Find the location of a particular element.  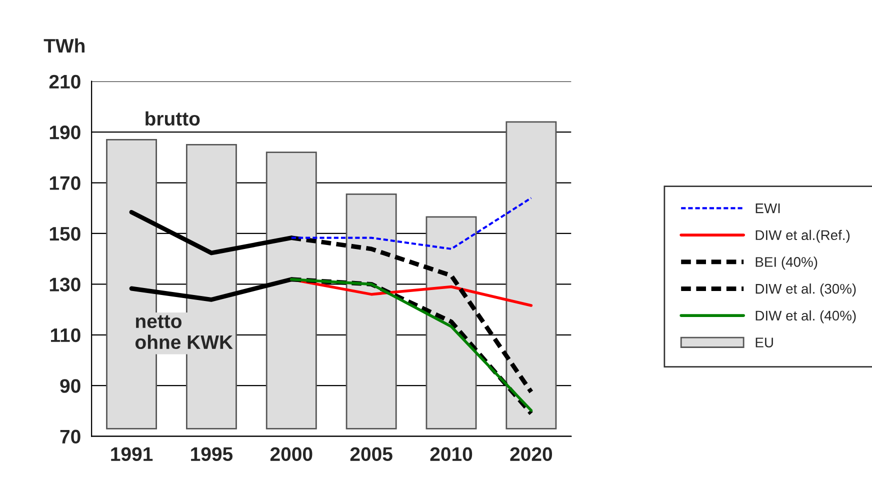

annotation: brutto is located at coordinates (173, 118).